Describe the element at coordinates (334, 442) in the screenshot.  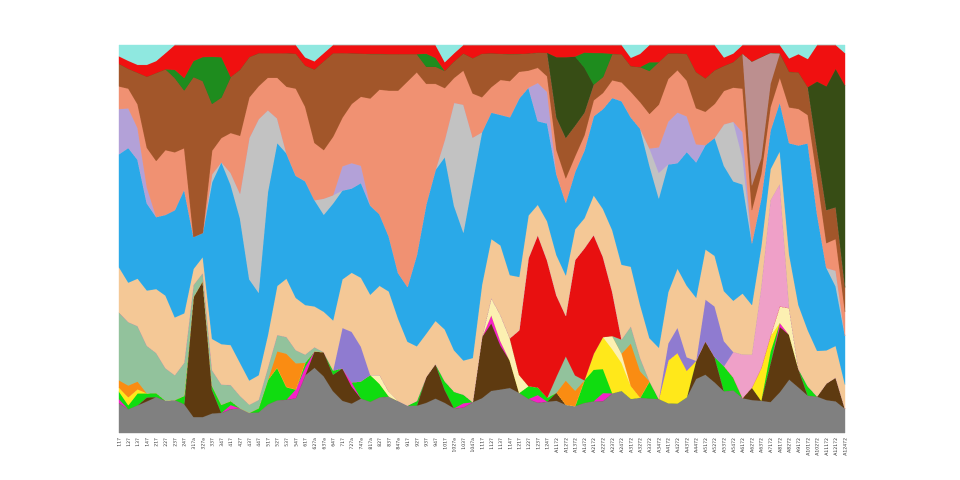
I see `x-tick-label: 647` at that location.